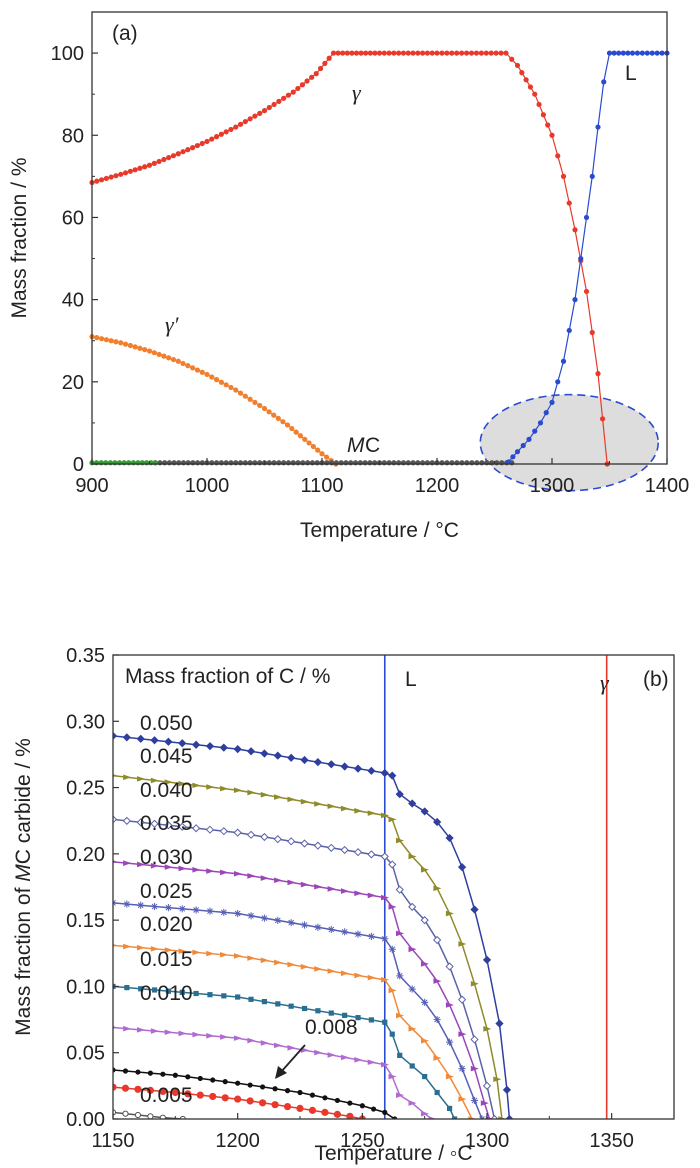 This screenshot has height=1168, width=700. What do you see at coordinates (605, 682) in the screenshot?
I see `gamma-annotation: γ` at bounding box center [605, 682].